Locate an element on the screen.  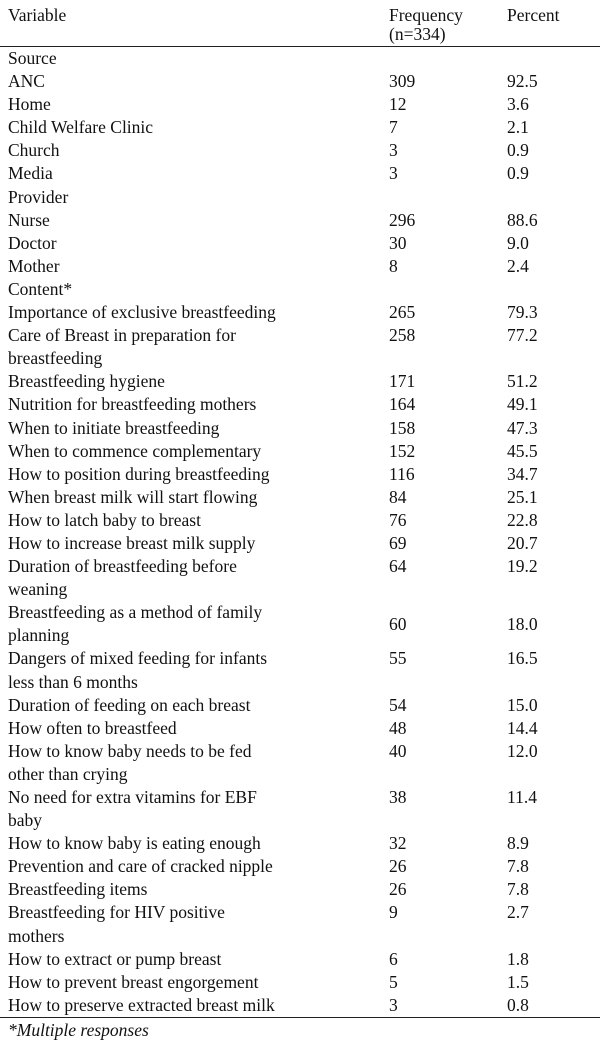
row-variable: How to prevent breast engorgement is located at coordinates (198, 982).